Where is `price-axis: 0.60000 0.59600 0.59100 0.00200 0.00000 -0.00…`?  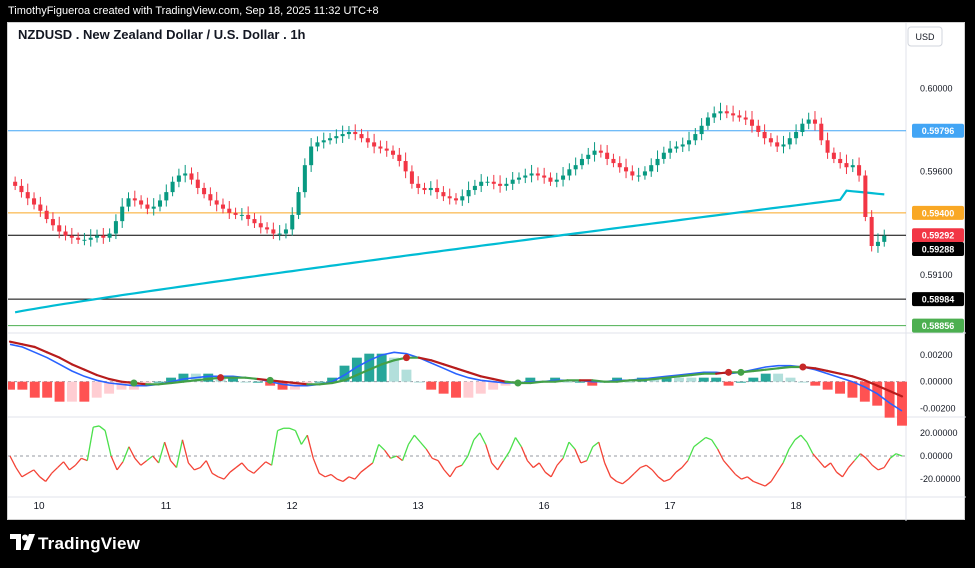
price-axis: 0.60000 0.59600 0.59100 0.00200 0.00000 -0.00… is located at coordinates (940, 283).